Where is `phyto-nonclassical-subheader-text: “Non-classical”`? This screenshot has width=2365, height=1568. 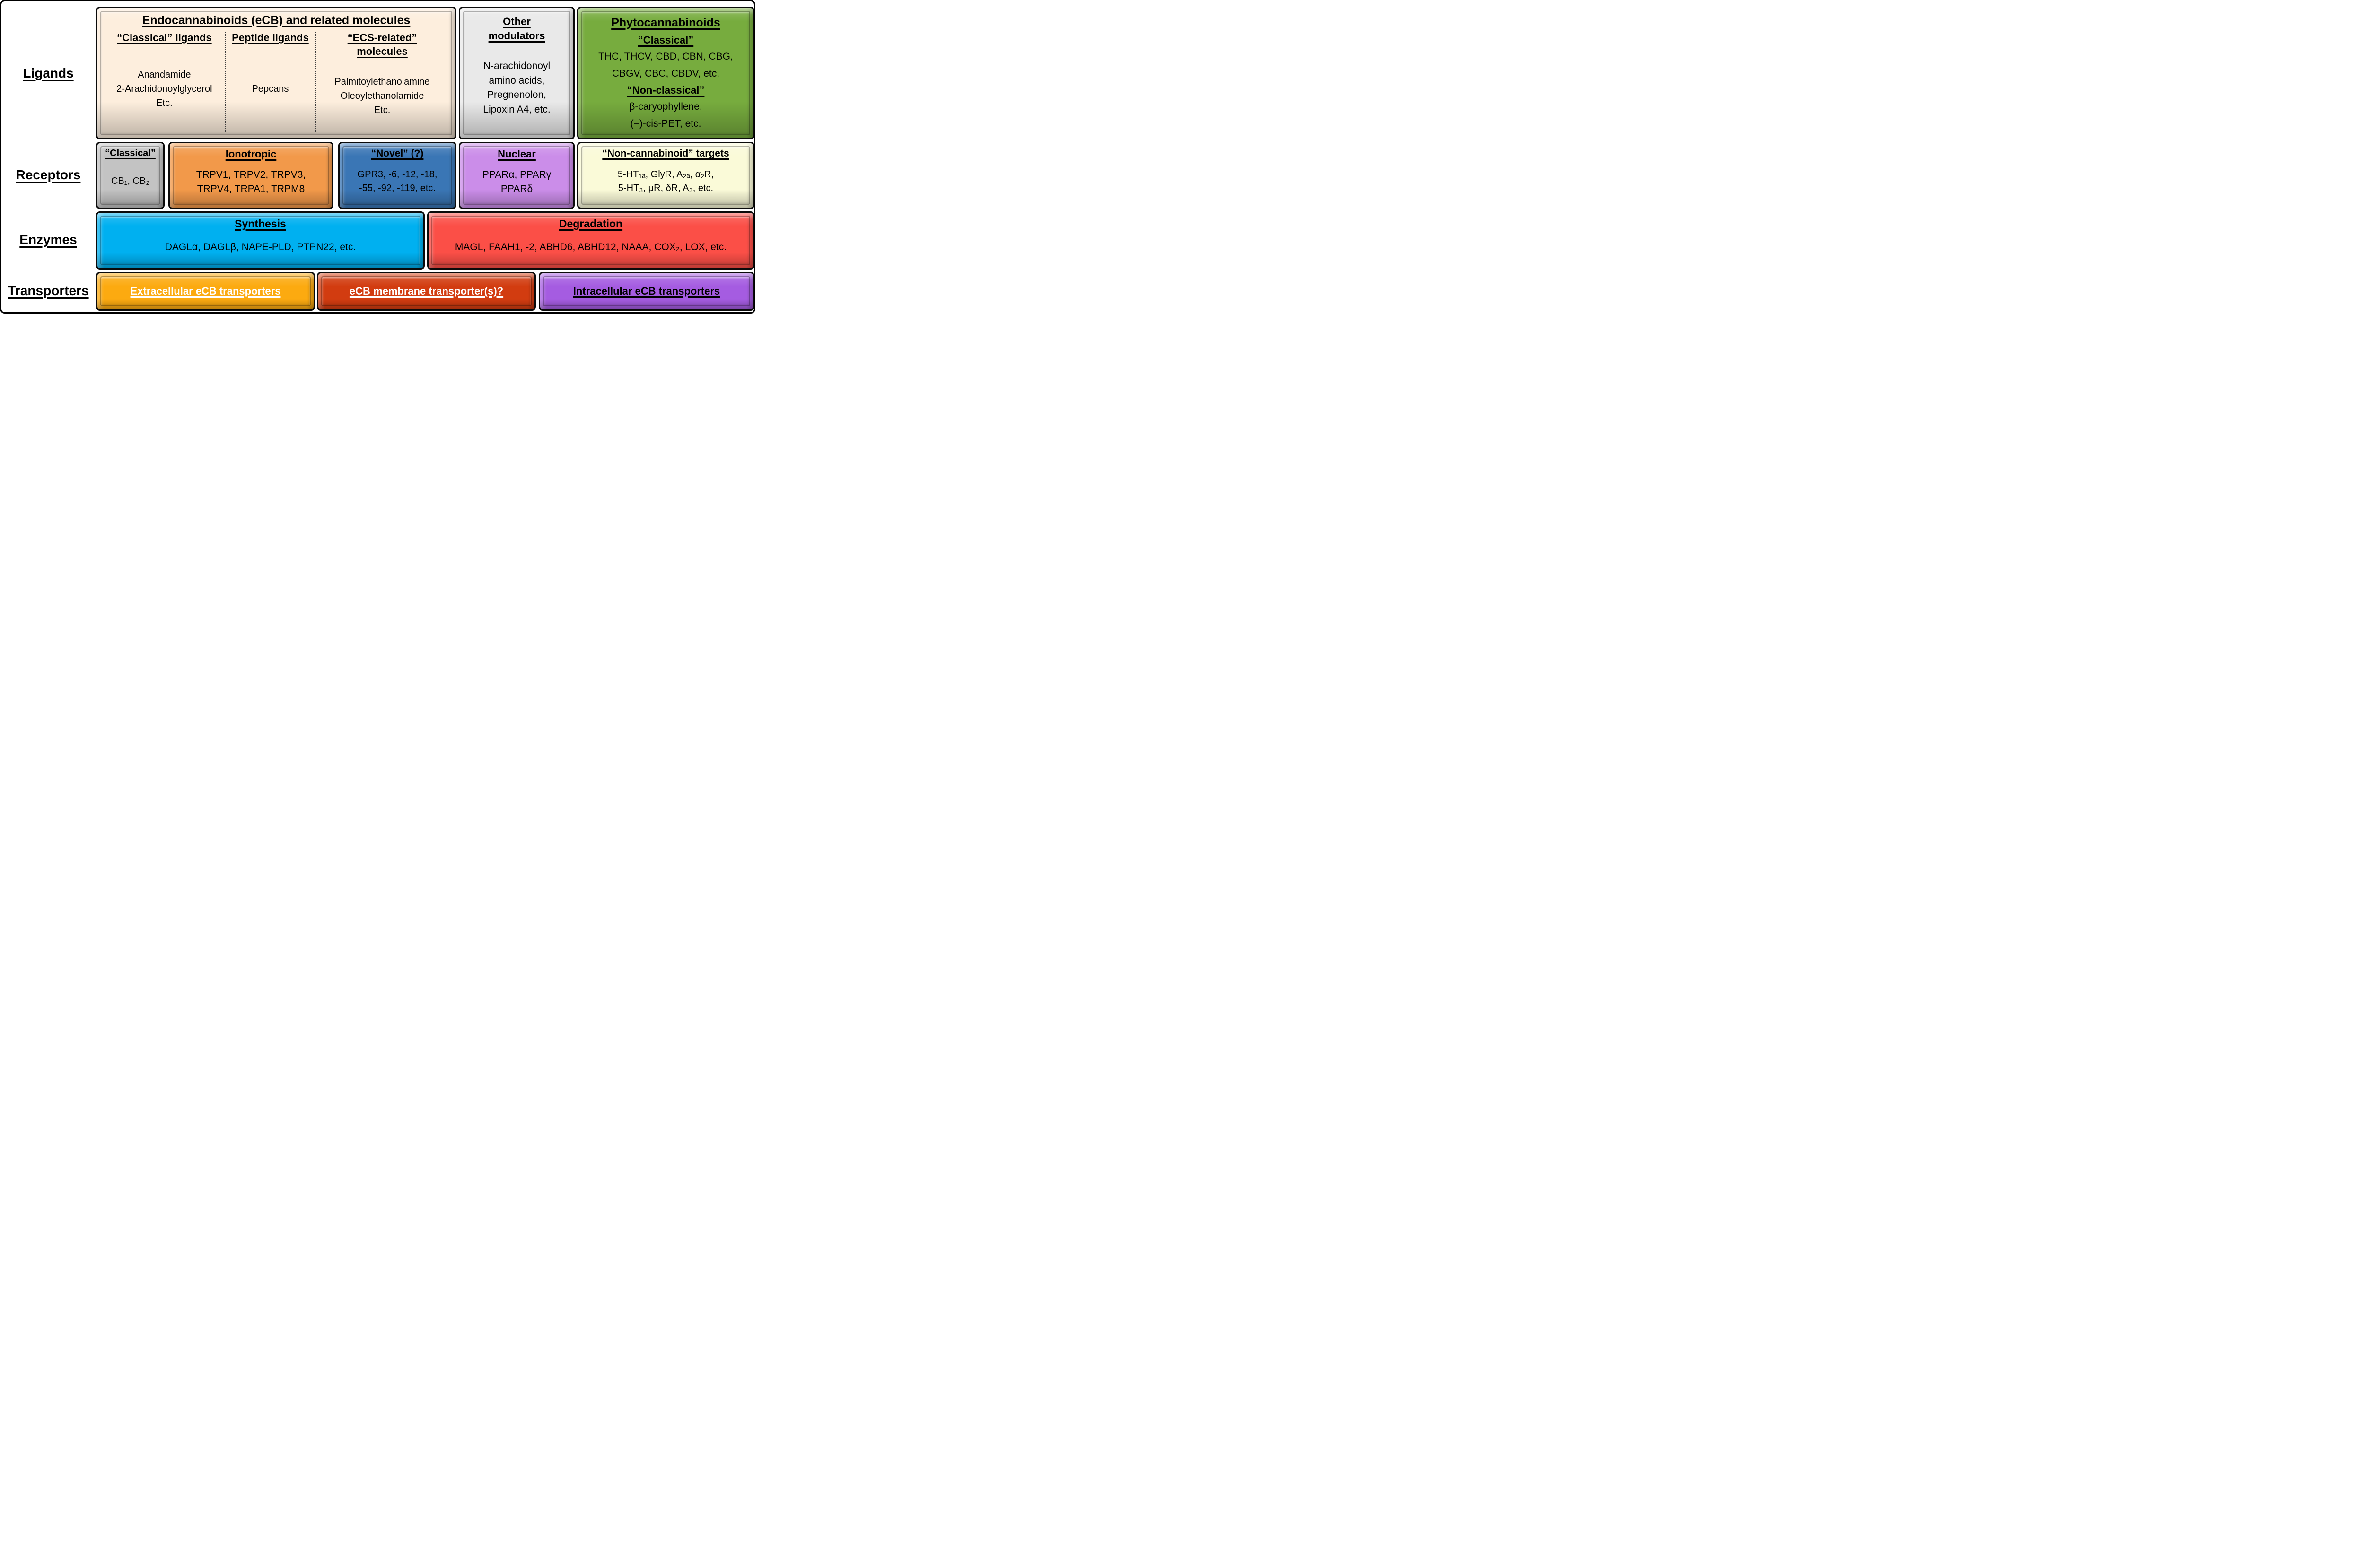
phyto-nonclassical-subheader-text: “Non-classical” is located at coordinates (666, 90).